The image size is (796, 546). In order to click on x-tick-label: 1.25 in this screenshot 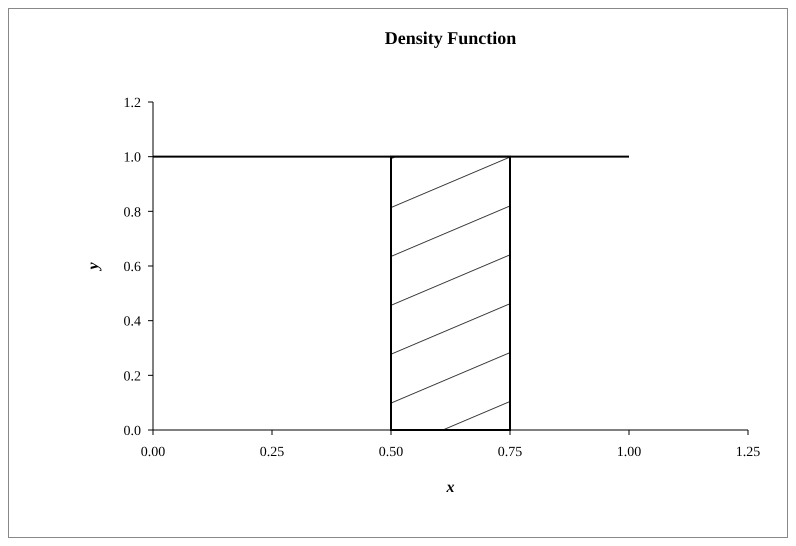, I will do `click(748, 452)`.